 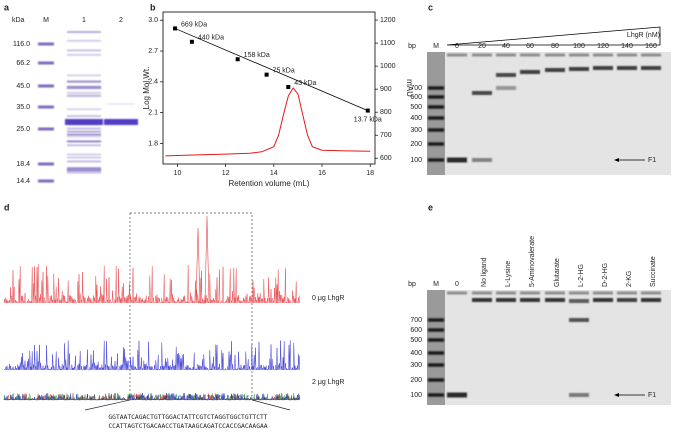 What do you see at coordinates (436, 347) in the screenshot?
I see `gel-ladder-lane` at bounding box center [436, 347].